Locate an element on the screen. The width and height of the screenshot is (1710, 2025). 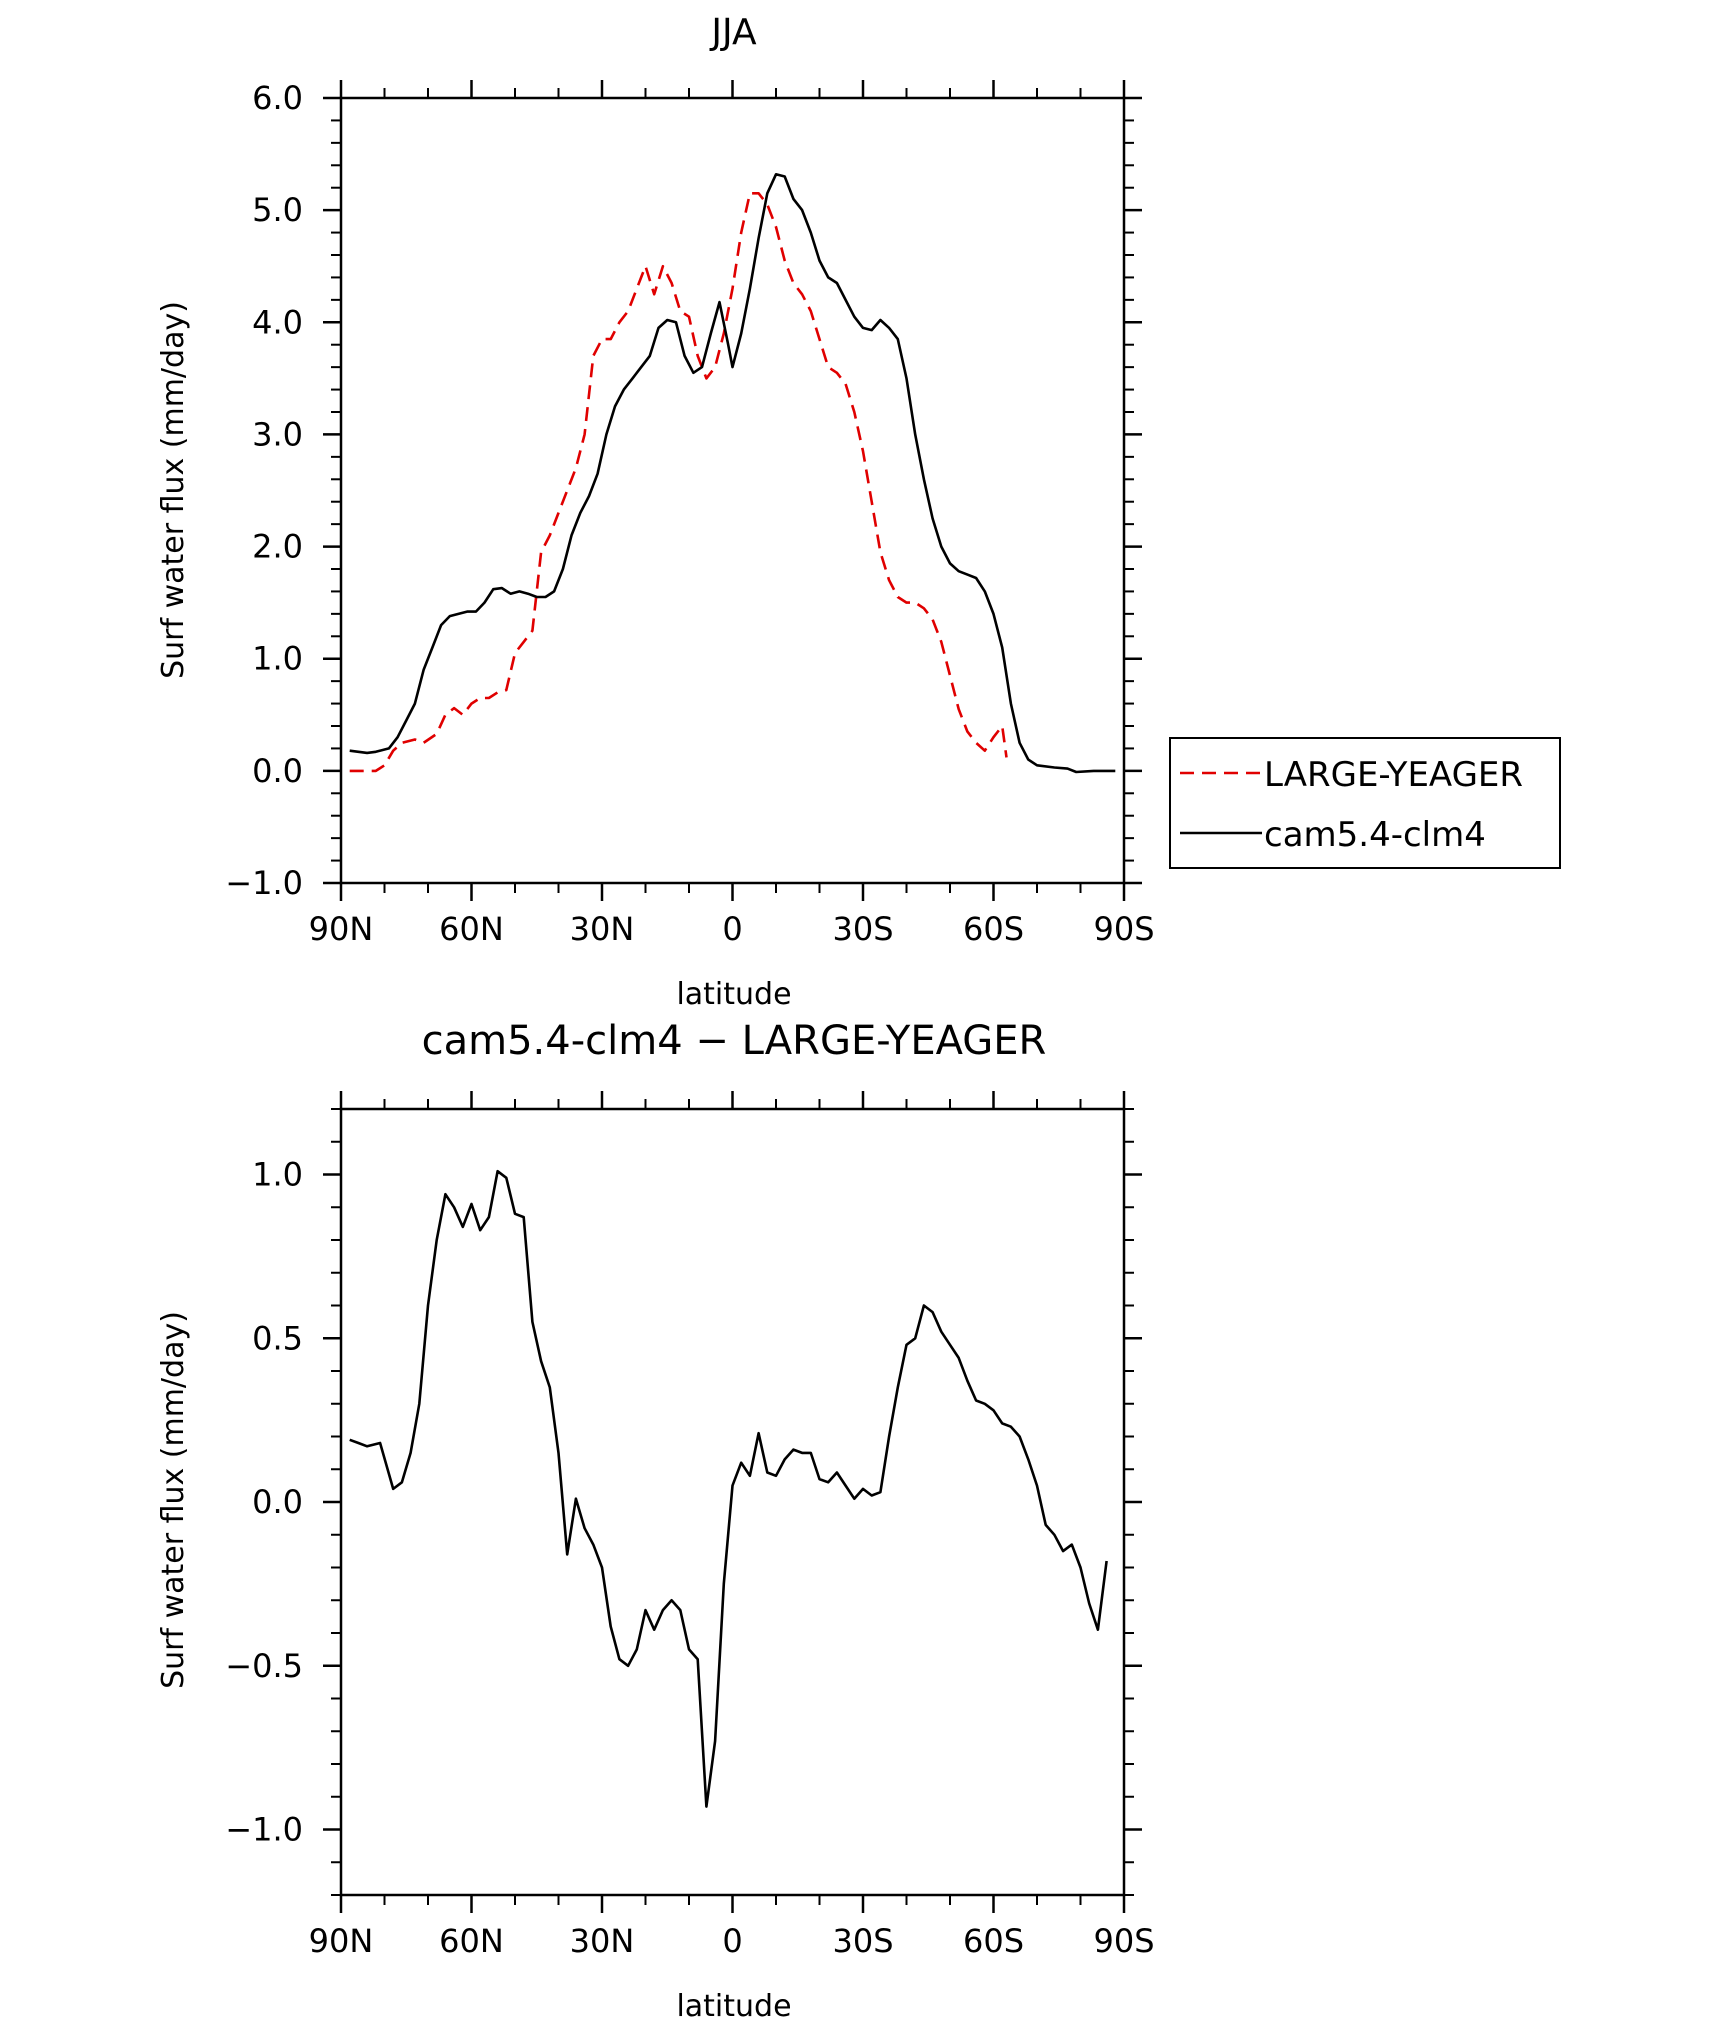
legend-label-cam5-clm4: cam5.4-clm4 is located at coordinates (1375, 835).